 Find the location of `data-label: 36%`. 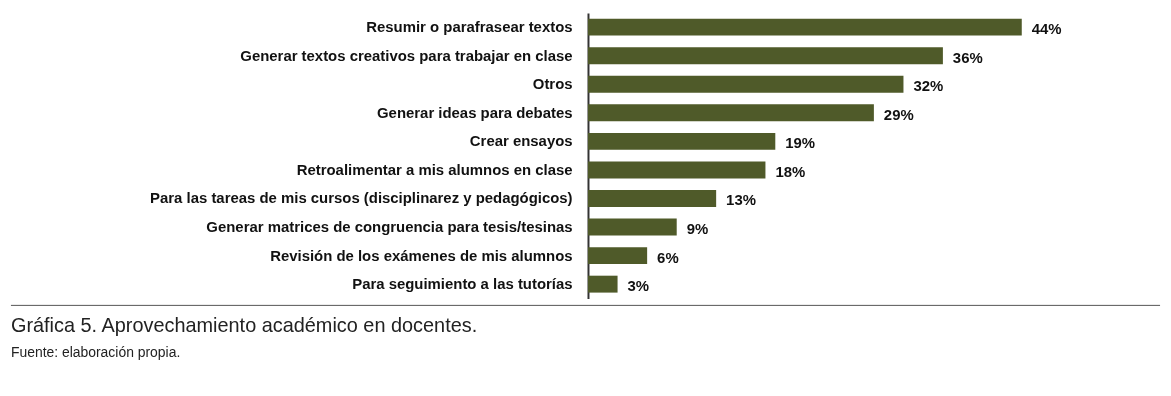

data-label: 36% is located at coordinates (967, 57).